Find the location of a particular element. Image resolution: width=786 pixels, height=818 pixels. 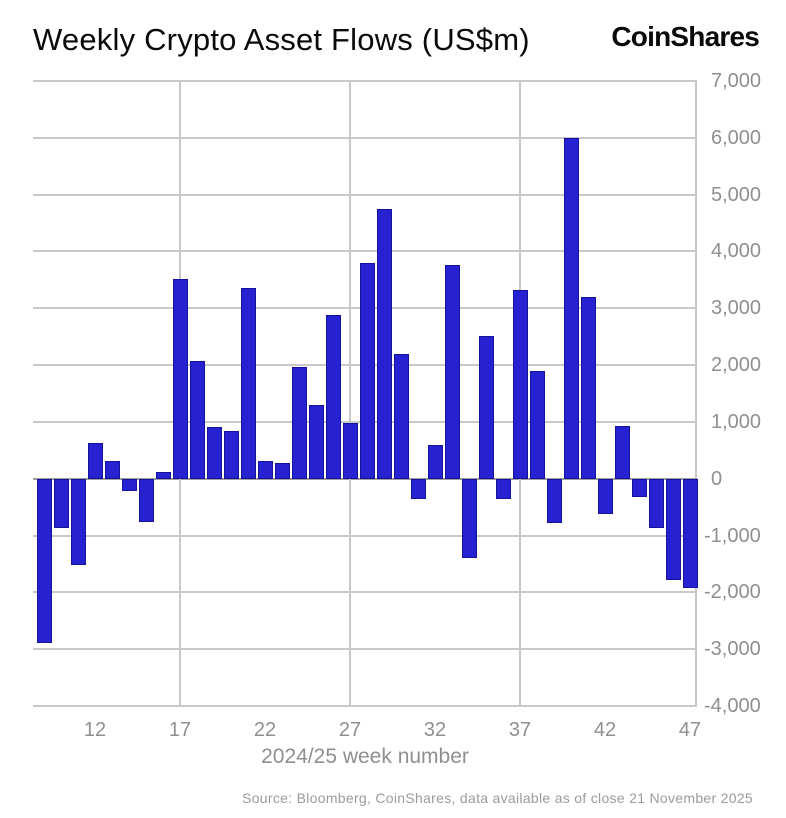

x-axis-title: 2024/25 week number is located at coordinates (365, 756).